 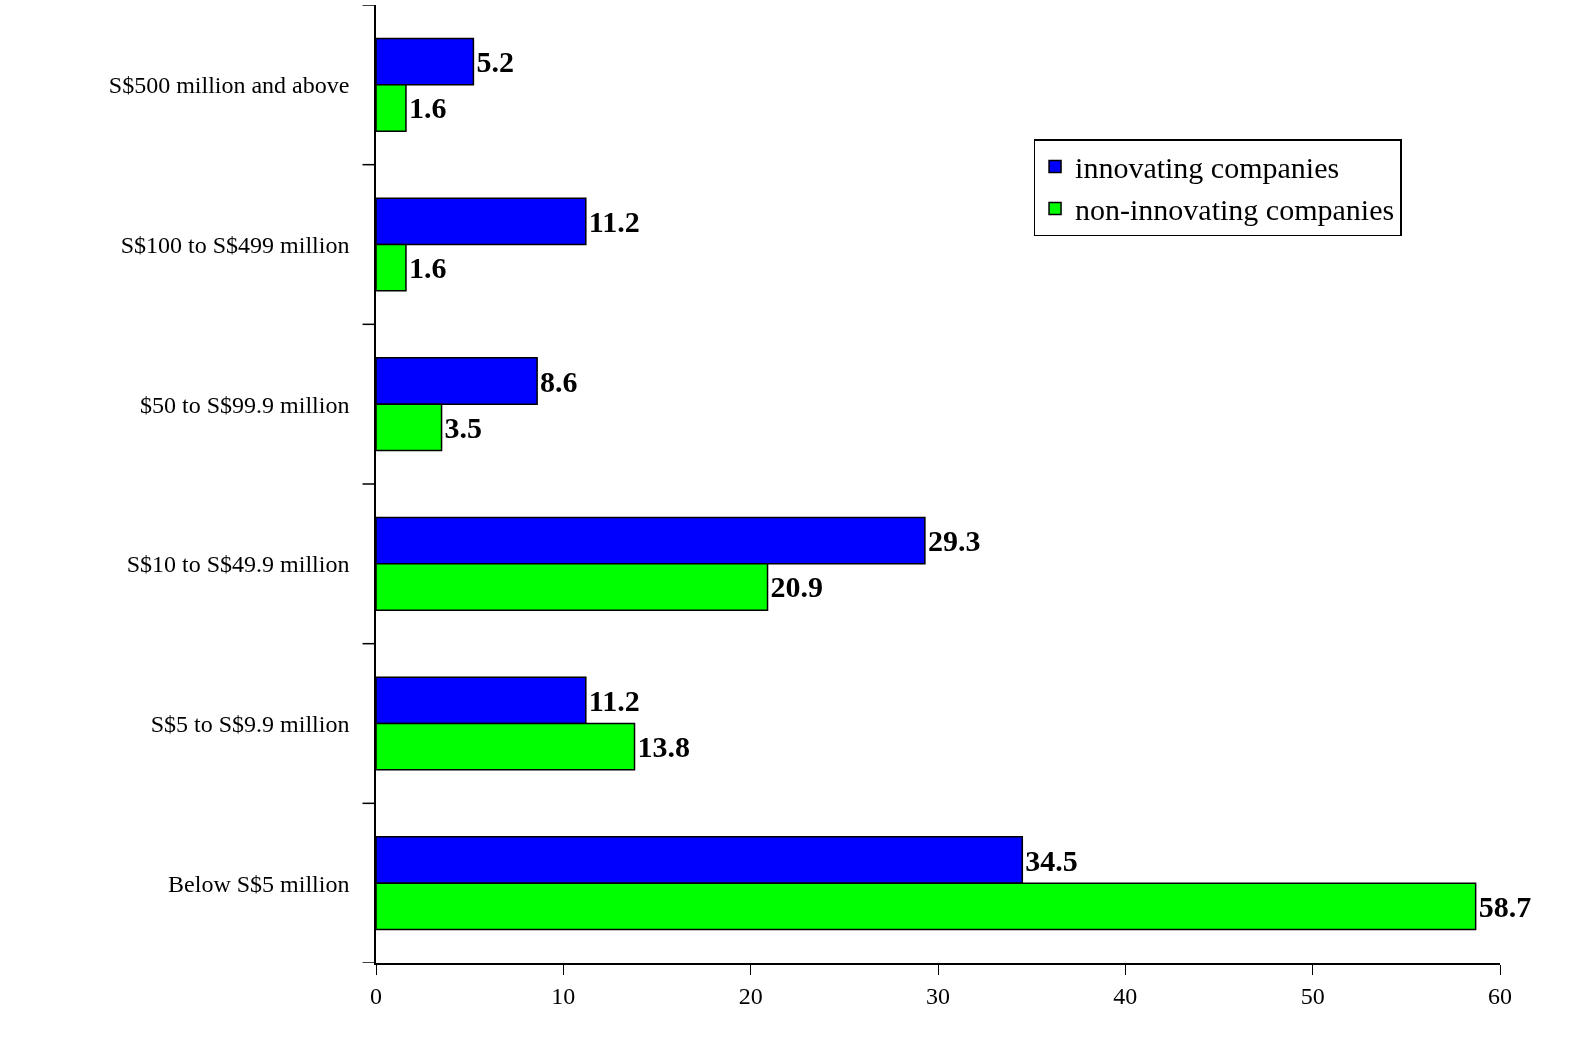 I want to click on data-label: 58.7, so click(x=1505, y=906).